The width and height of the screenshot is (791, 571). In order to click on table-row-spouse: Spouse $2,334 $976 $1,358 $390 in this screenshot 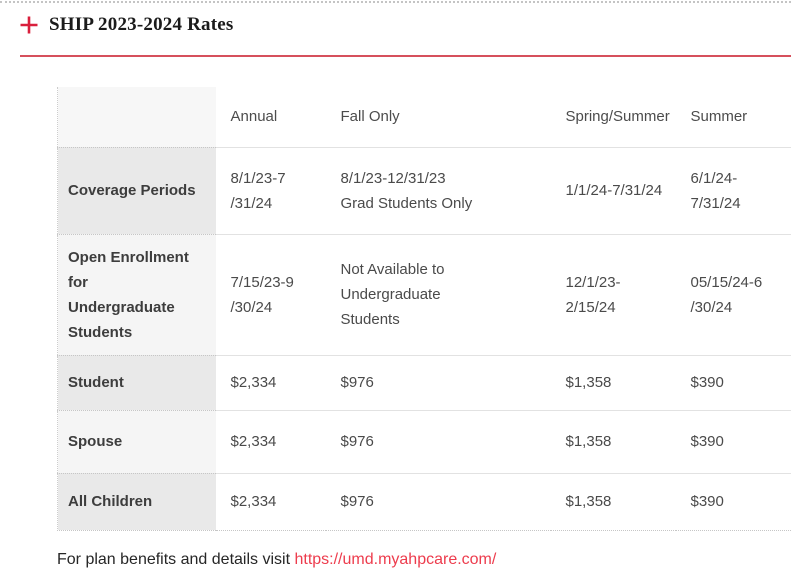, I will do `click(424, 441)`.